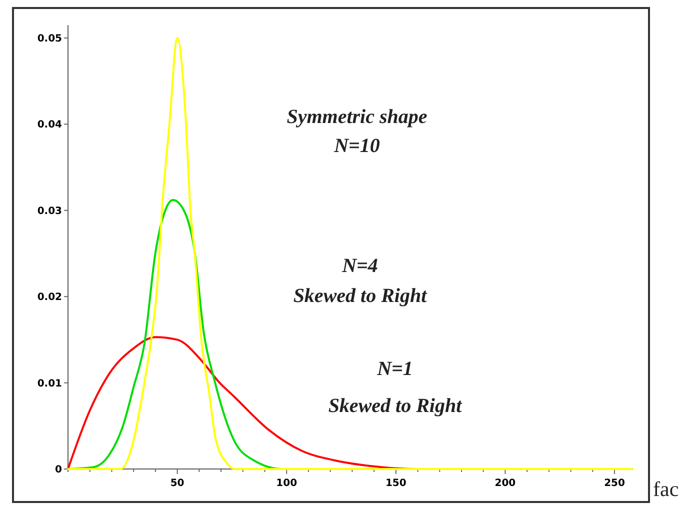 This screenshot has width=691, height=508. I want to click on y-tick-label: 0, so click(58, 470).